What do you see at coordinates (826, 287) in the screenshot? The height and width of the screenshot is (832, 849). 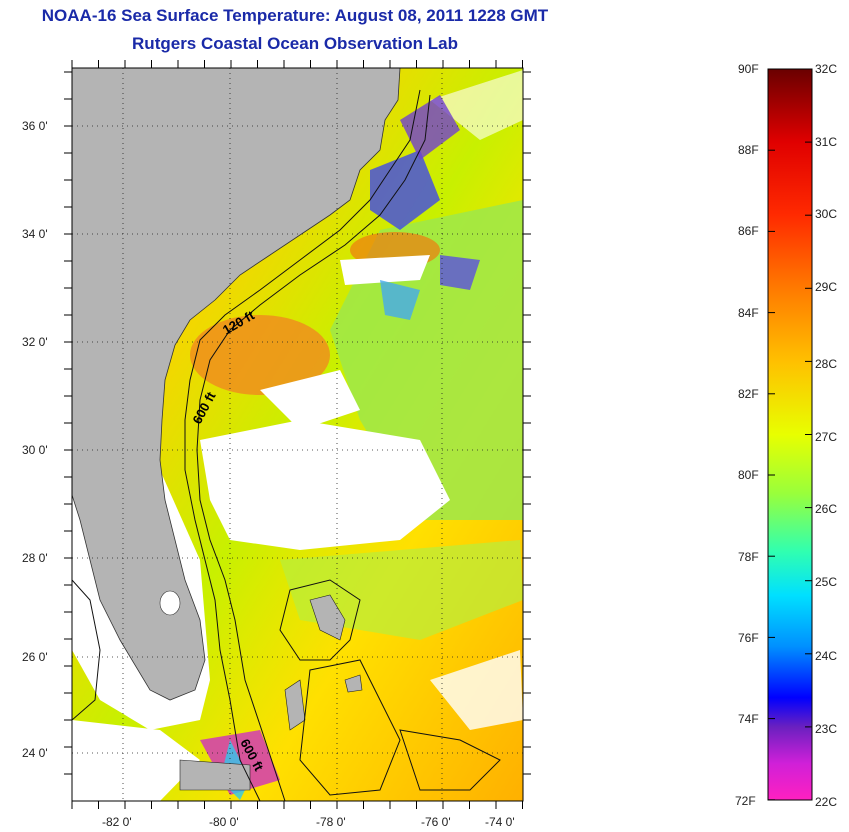 I see `c-label-29: 29C` at bounding box center [826, 287].